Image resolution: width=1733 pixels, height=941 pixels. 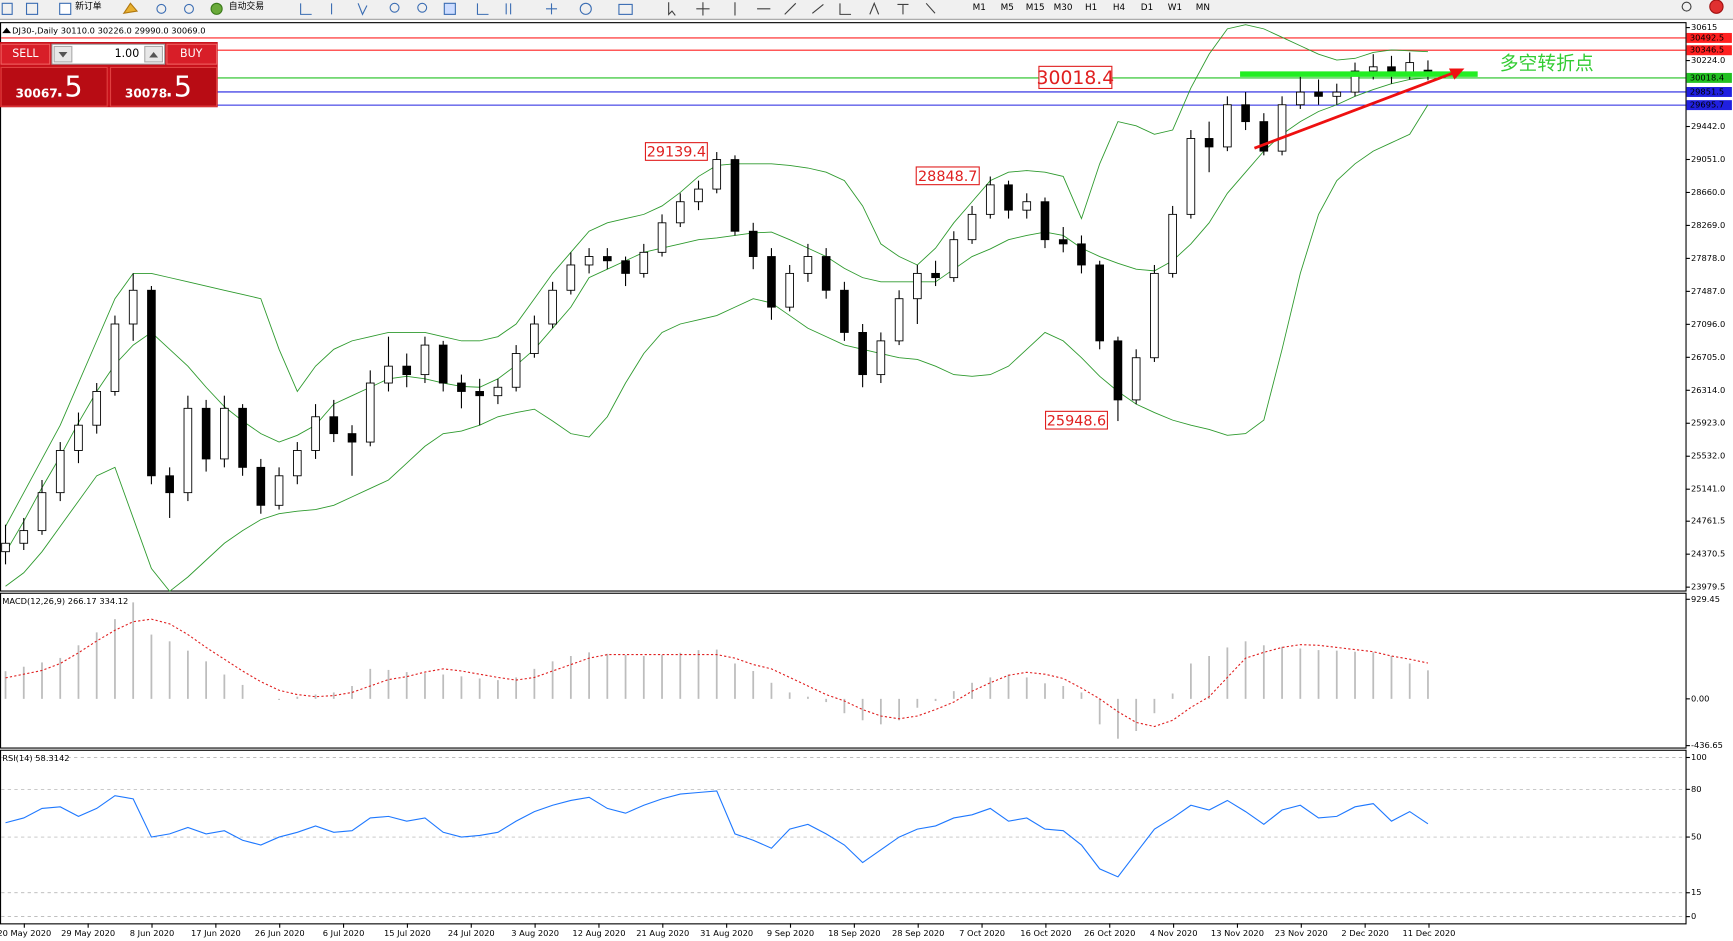 What do you see at coordinates (25, 54) in the screenshot?
I see `sell-button` at bounding box center [25, 54].